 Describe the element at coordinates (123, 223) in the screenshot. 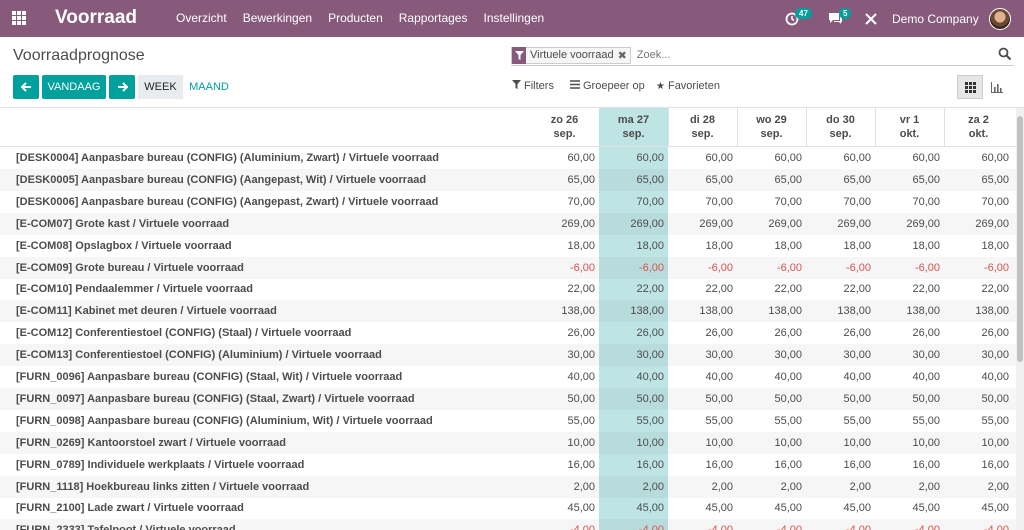

I see `row-label: [E-COM07] Grote kast / Virtuele voorraad` at that location.